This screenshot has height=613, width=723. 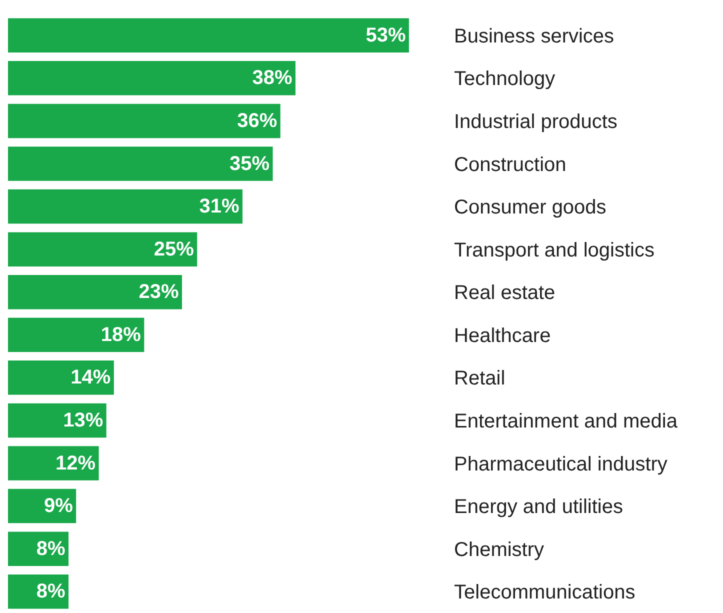 I want to click on data-label: 31%, so click(x=219, y=207).